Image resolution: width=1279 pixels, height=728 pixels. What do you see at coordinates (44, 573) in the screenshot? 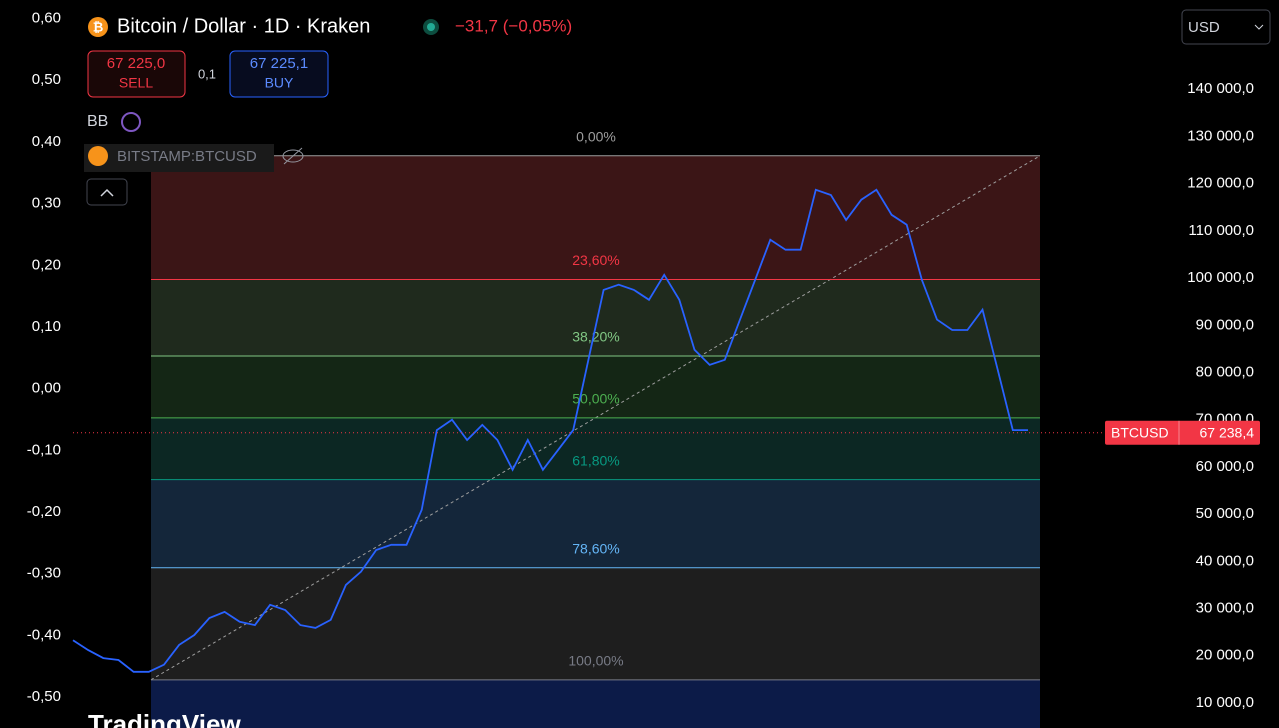
I see `y2-tick-label: -0,30` at bounding box center [44, 573].